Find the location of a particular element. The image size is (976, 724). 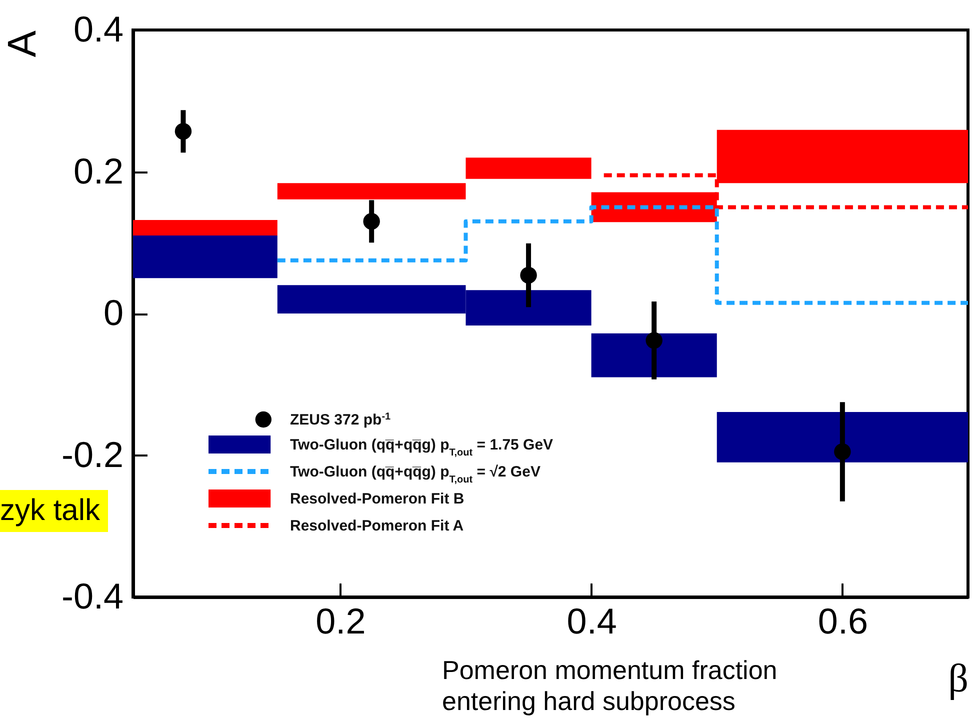

text: Pomeron momentum fraction entering hard subprocess is located at coordinates (610, 686).